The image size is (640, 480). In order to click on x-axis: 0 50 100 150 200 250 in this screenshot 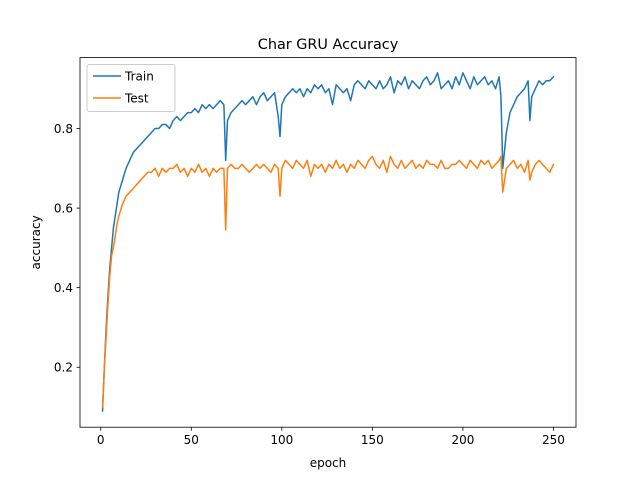, I will do `click(331, 437)`.